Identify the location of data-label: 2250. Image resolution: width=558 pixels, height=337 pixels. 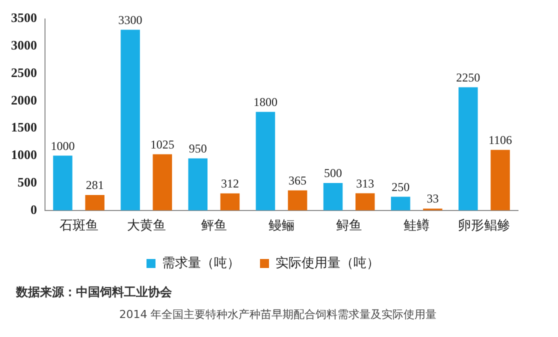
(468, 77).